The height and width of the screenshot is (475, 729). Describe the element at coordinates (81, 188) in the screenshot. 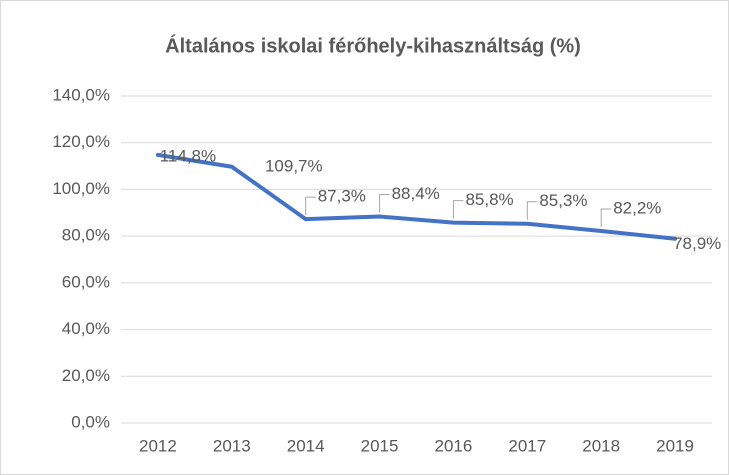

I see `y-tick-label: 100,0%` at that location.